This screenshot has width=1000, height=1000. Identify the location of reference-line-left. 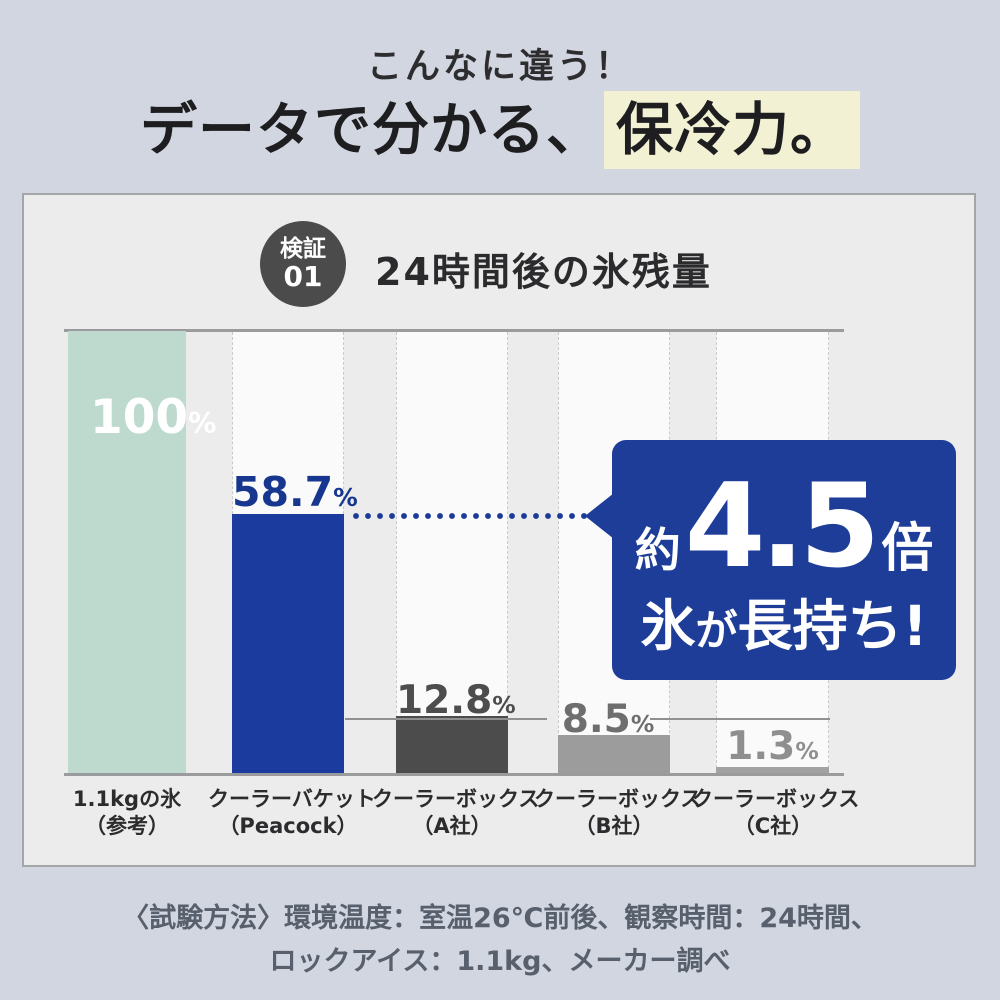
(446, 719).